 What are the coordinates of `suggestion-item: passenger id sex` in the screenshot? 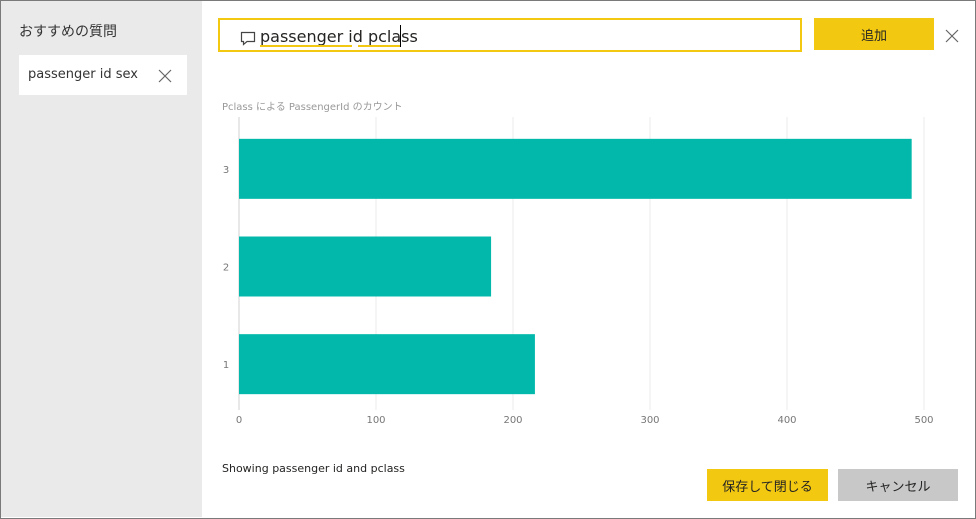 It's located at (103, 75).